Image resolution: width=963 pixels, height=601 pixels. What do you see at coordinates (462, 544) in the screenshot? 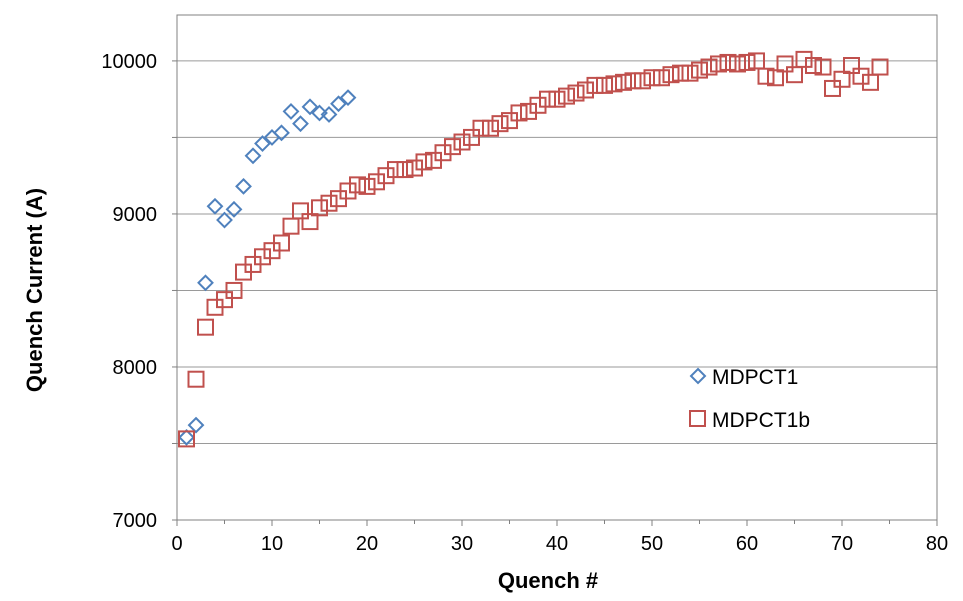
I see `x-tick-label: 30` at bounding box center [462, 544].